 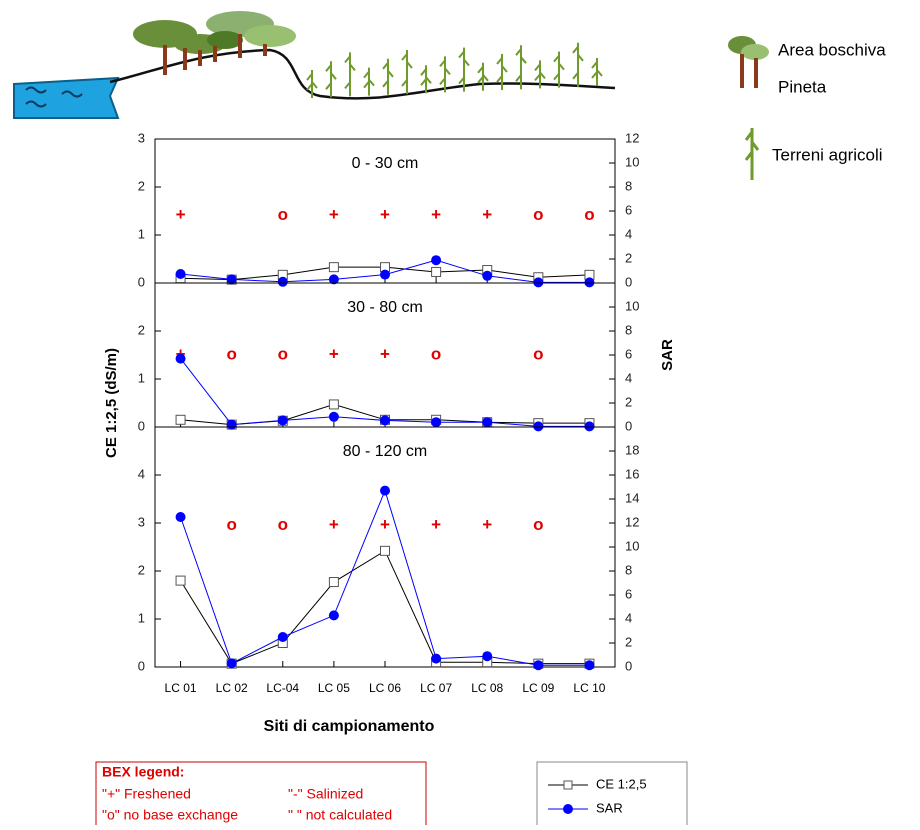 What do you see at coordinates (141, 521) in the screenshot?
I see `y-tick-label: 3` at bounding box center [141, 521].